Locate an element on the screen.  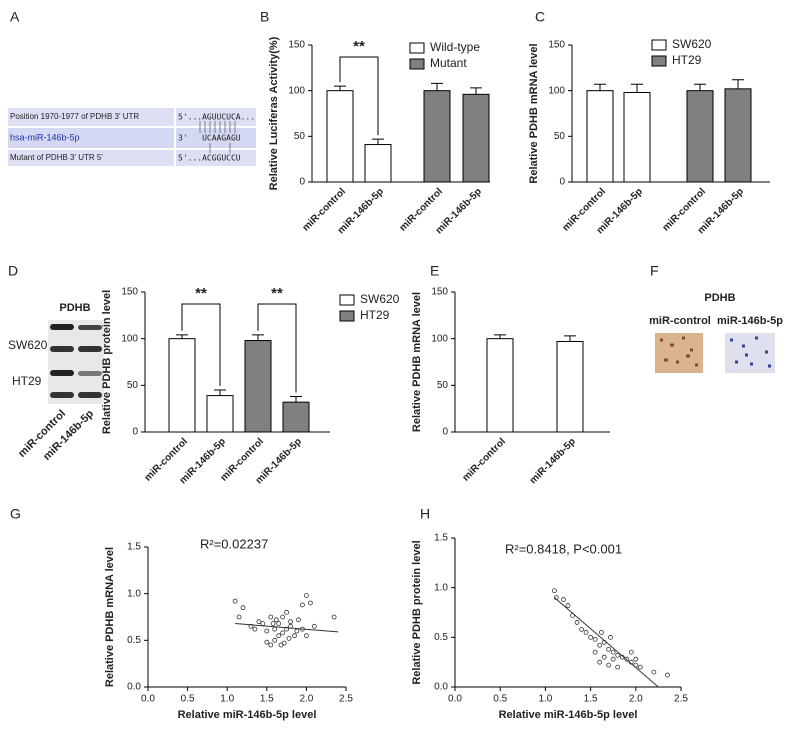
x-axis-label: Relative miR-146b-5p level is located at coordinates (247, 715).